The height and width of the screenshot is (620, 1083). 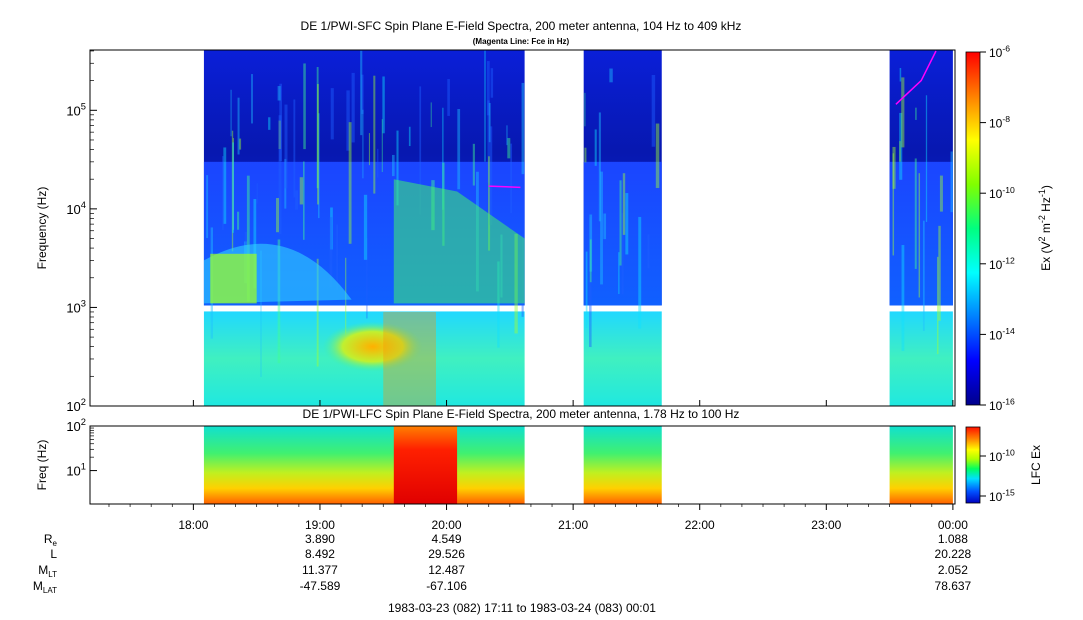 I want to click on sfc-data-segment, so click(x=622, y=228).